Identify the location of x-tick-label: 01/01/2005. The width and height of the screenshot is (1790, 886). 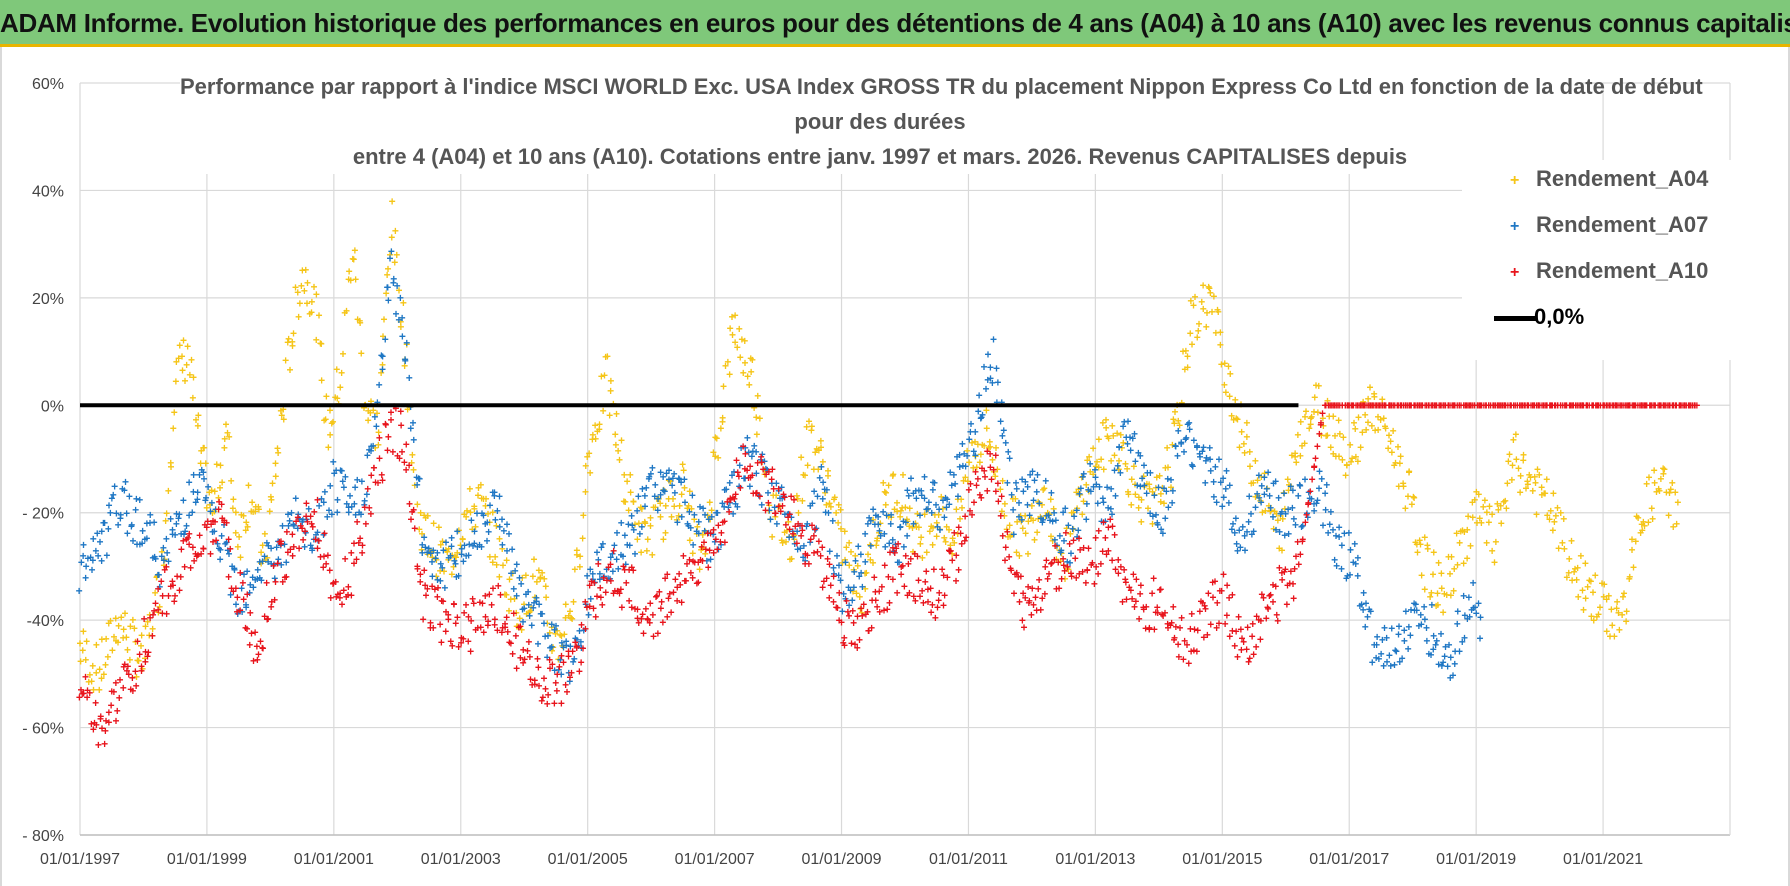
(588, 859).